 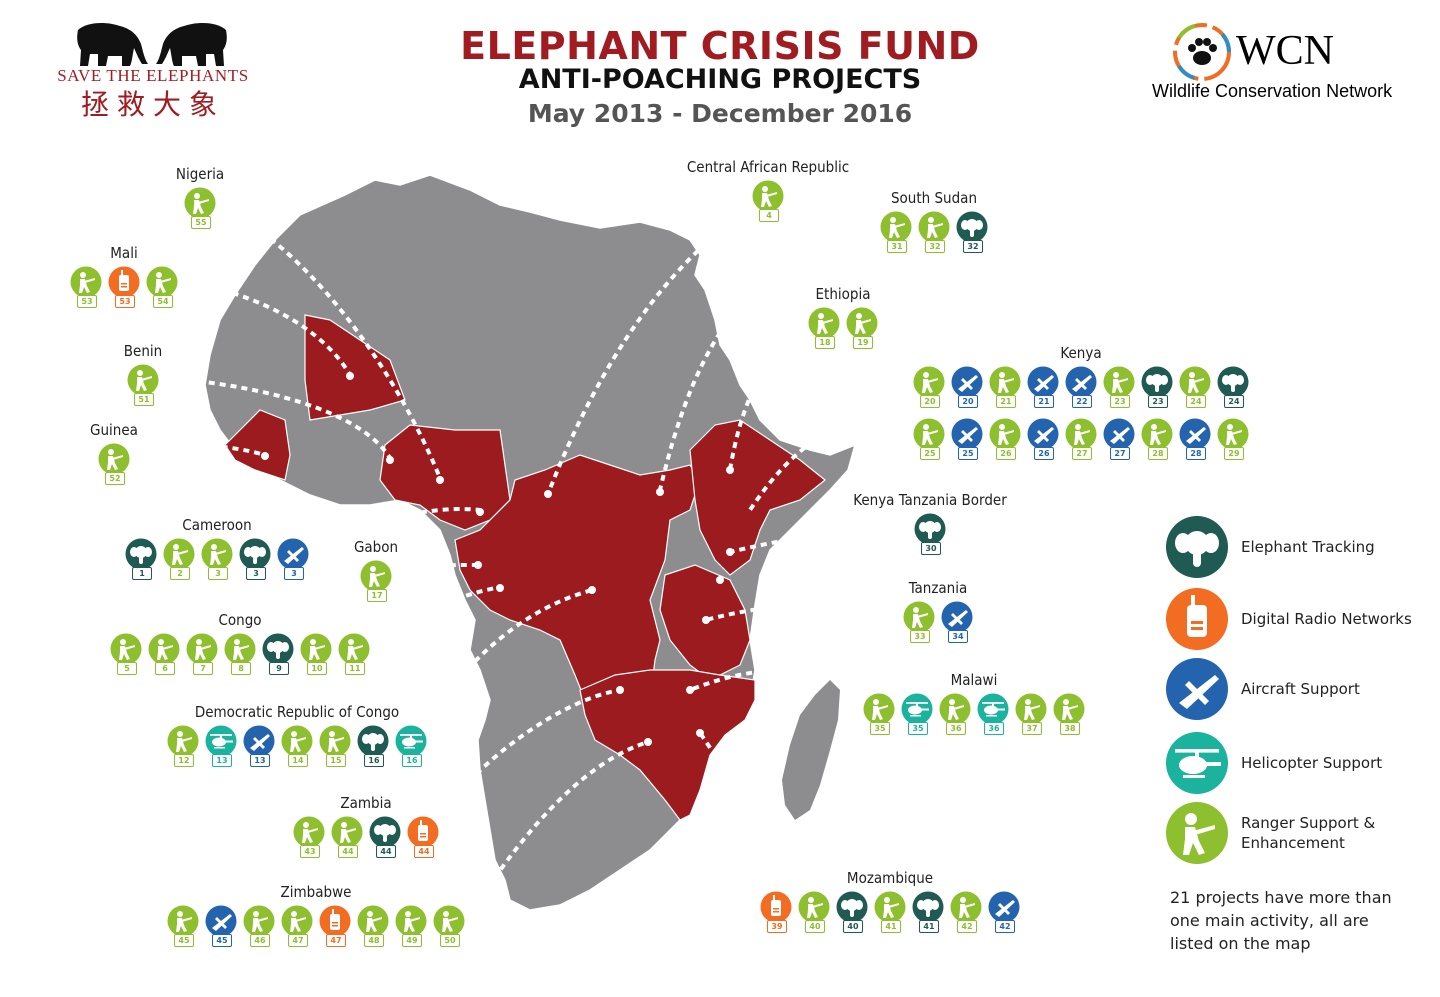 I want to click on country-name: Democratic Republic of Congo, so click(x=297, y=712).